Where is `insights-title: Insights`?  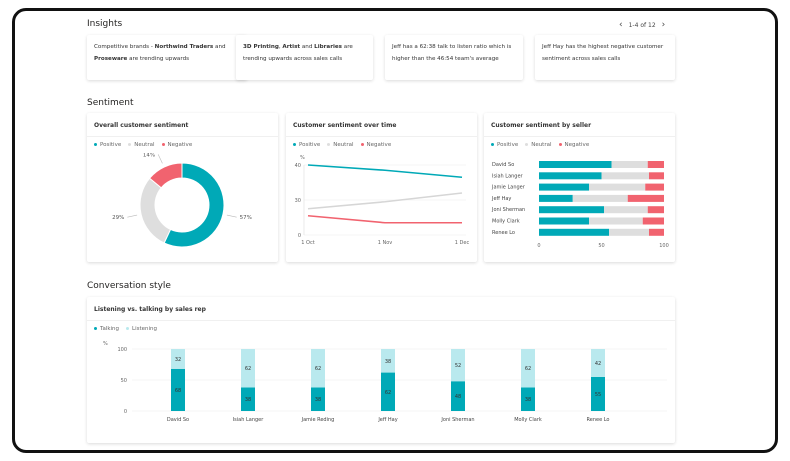 insights-title: Insights is located at coordinates (105, 24).